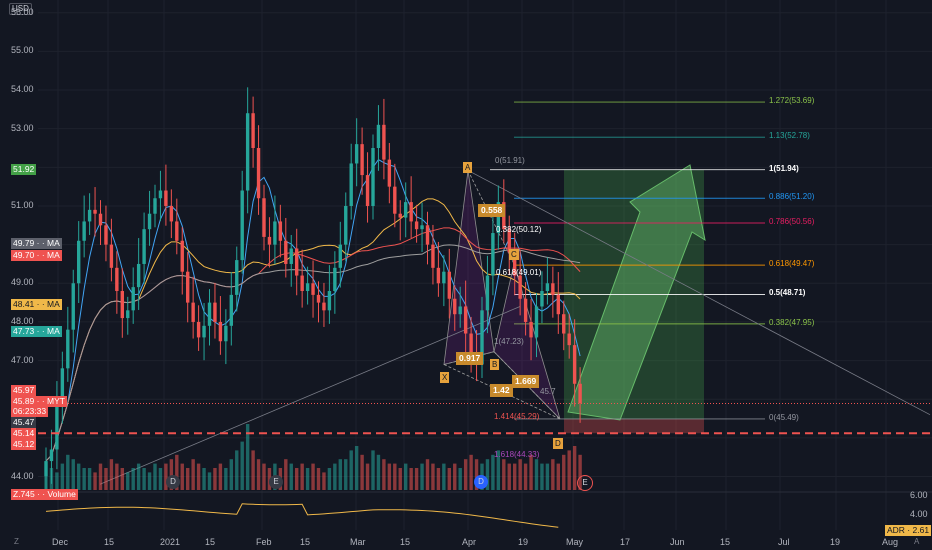  Describe the element at coordinates (39, 401) in the screenshot. I see `price-tag: 45.89 · · MYT` at that location.